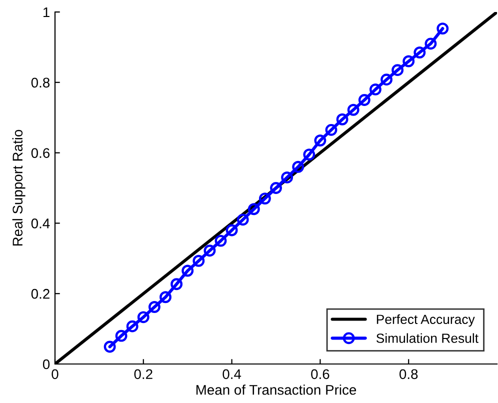 The width and height of the screenshot is (498, 403). Describe the element at coordinates (19, 188) in the screenshot. I see `y-axis-title: Real Support Ratio` at that location.